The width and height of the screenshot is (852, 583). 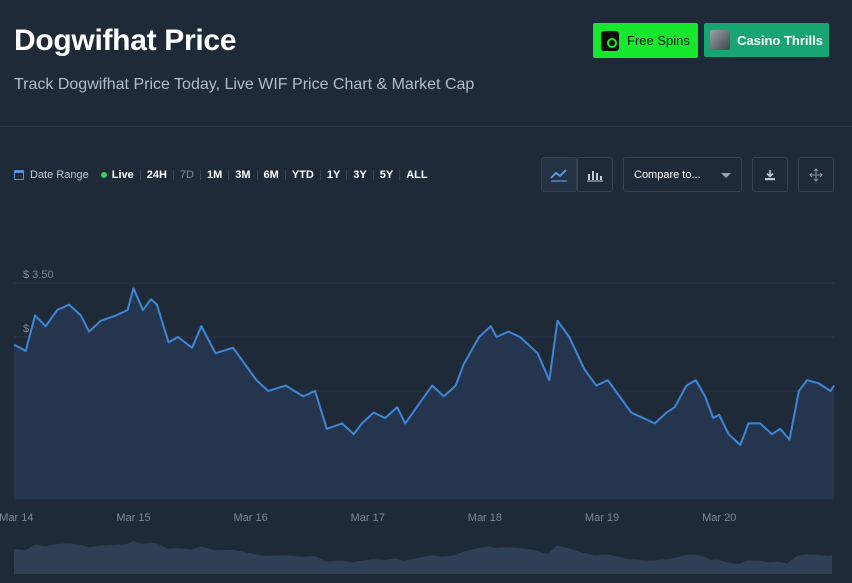 What do you see at coordinates (125, 40) in the screenshot?
I see `page-title: Dogwifhat Price` at bounding box center [125, 40].